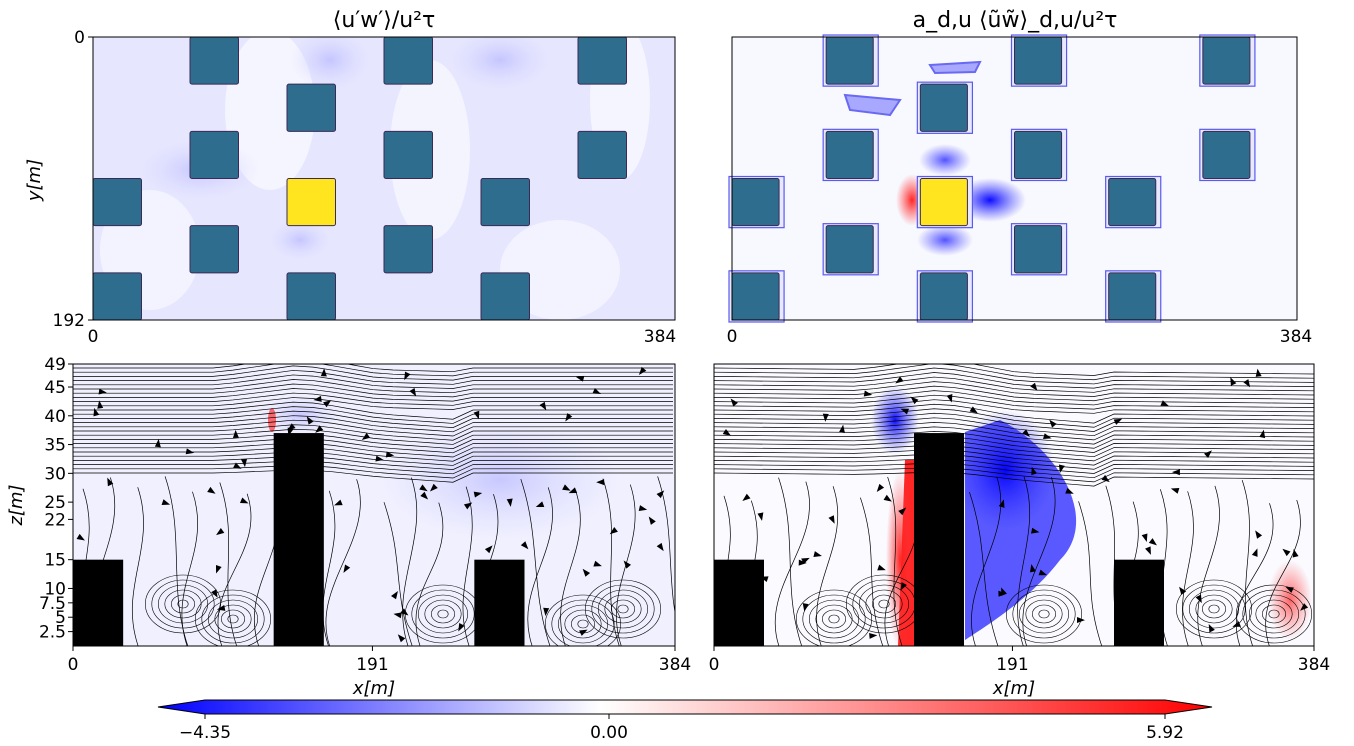 This screenshot has height=746, width=1354. What do you see at coordinates (55, 446) in the screenshot?
I see `y-tick-label: 35` at bounding box center [55, 446].